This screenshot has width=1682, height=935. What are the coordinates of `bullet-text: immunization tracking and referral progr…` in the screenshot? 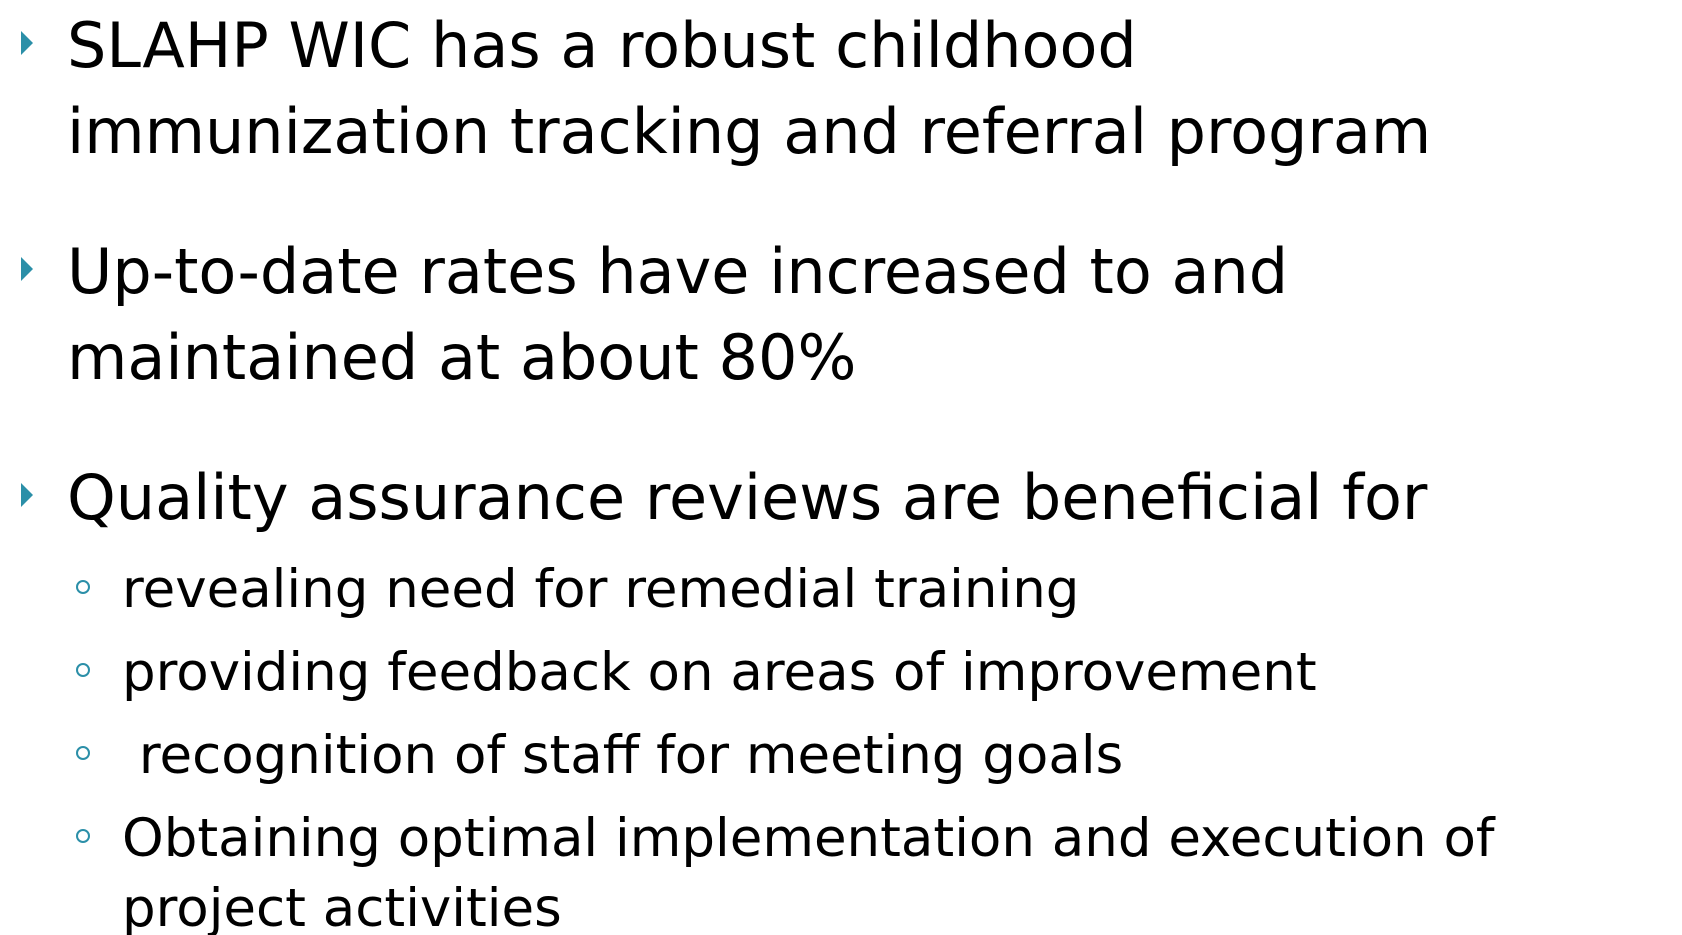 It's located at (749, 131).